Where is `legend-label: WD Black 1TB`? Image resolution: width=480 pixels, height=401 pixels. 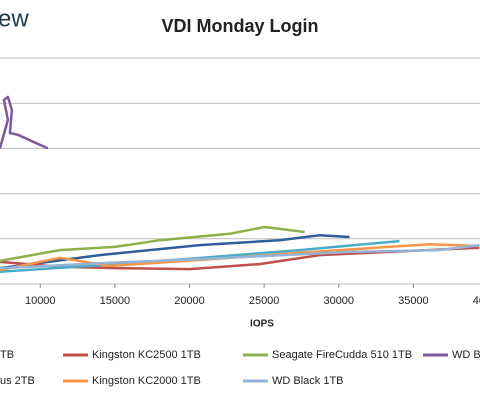
legend-label: WD Black 1TB is located at coordinates (308, 381).